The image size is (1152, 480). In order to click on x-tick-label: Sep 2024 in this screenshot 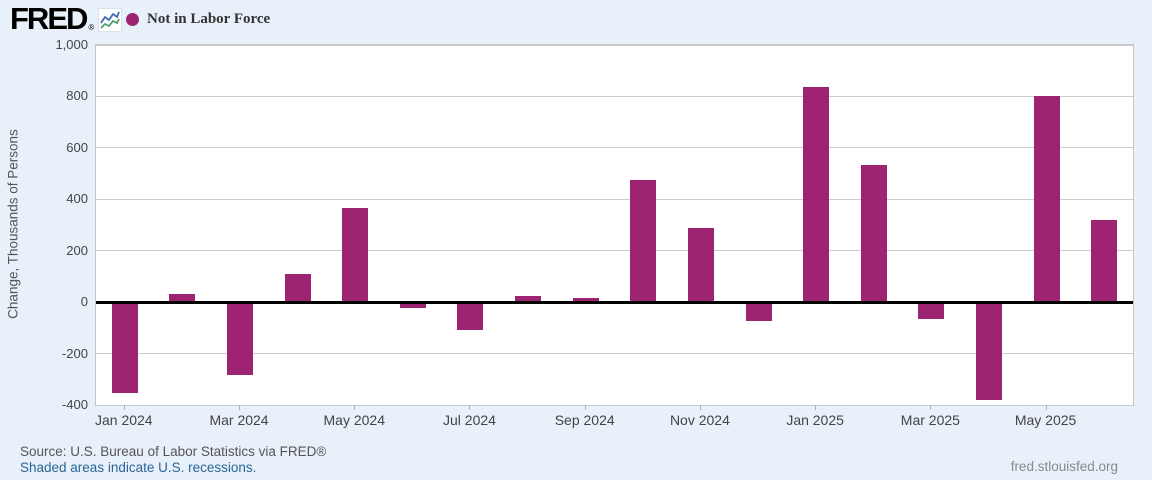, I will do `click(584, 420)`.